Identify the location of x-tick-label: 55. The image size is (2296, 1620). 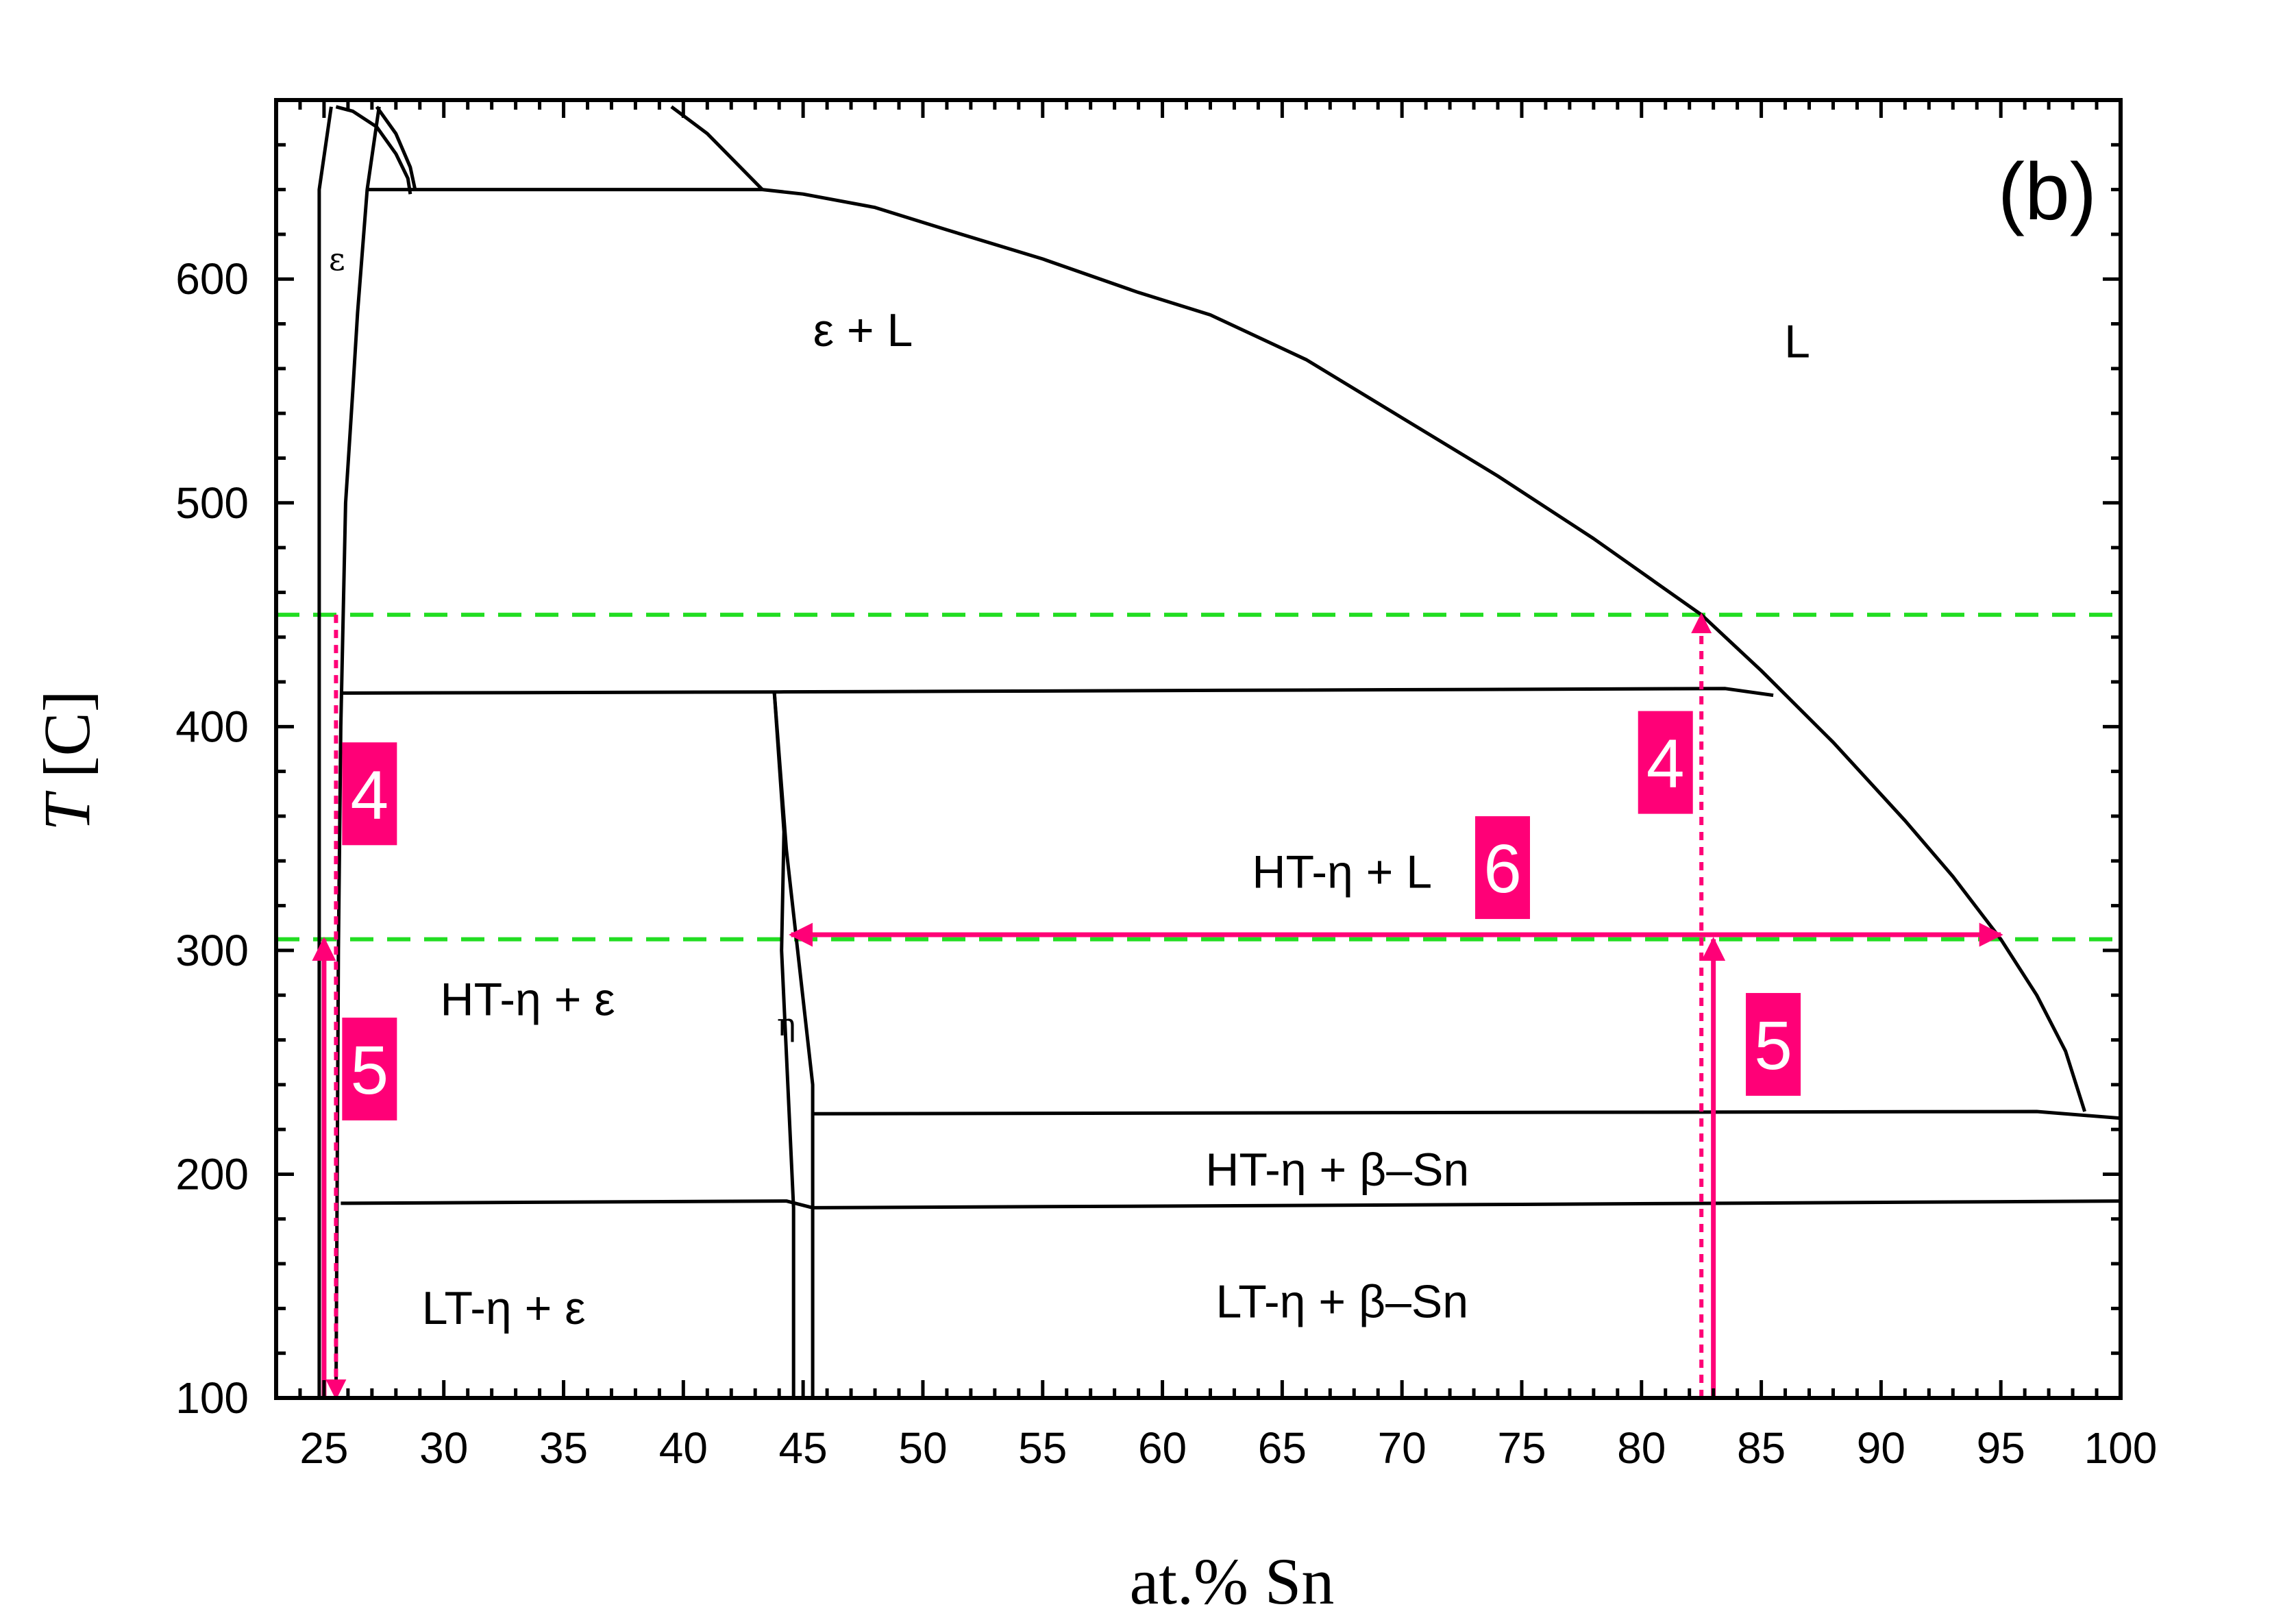
(1042, 1448).